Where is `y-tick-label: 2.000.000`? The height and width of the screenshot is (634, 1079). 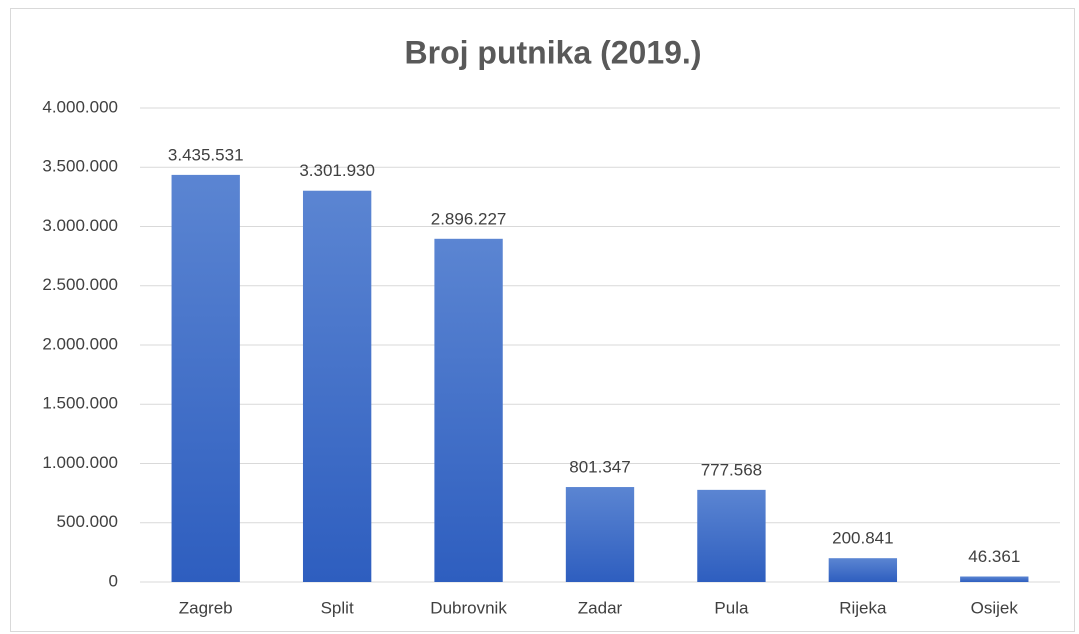
y-tick-label: 2.000.000 is located at coordinates (80, 343).